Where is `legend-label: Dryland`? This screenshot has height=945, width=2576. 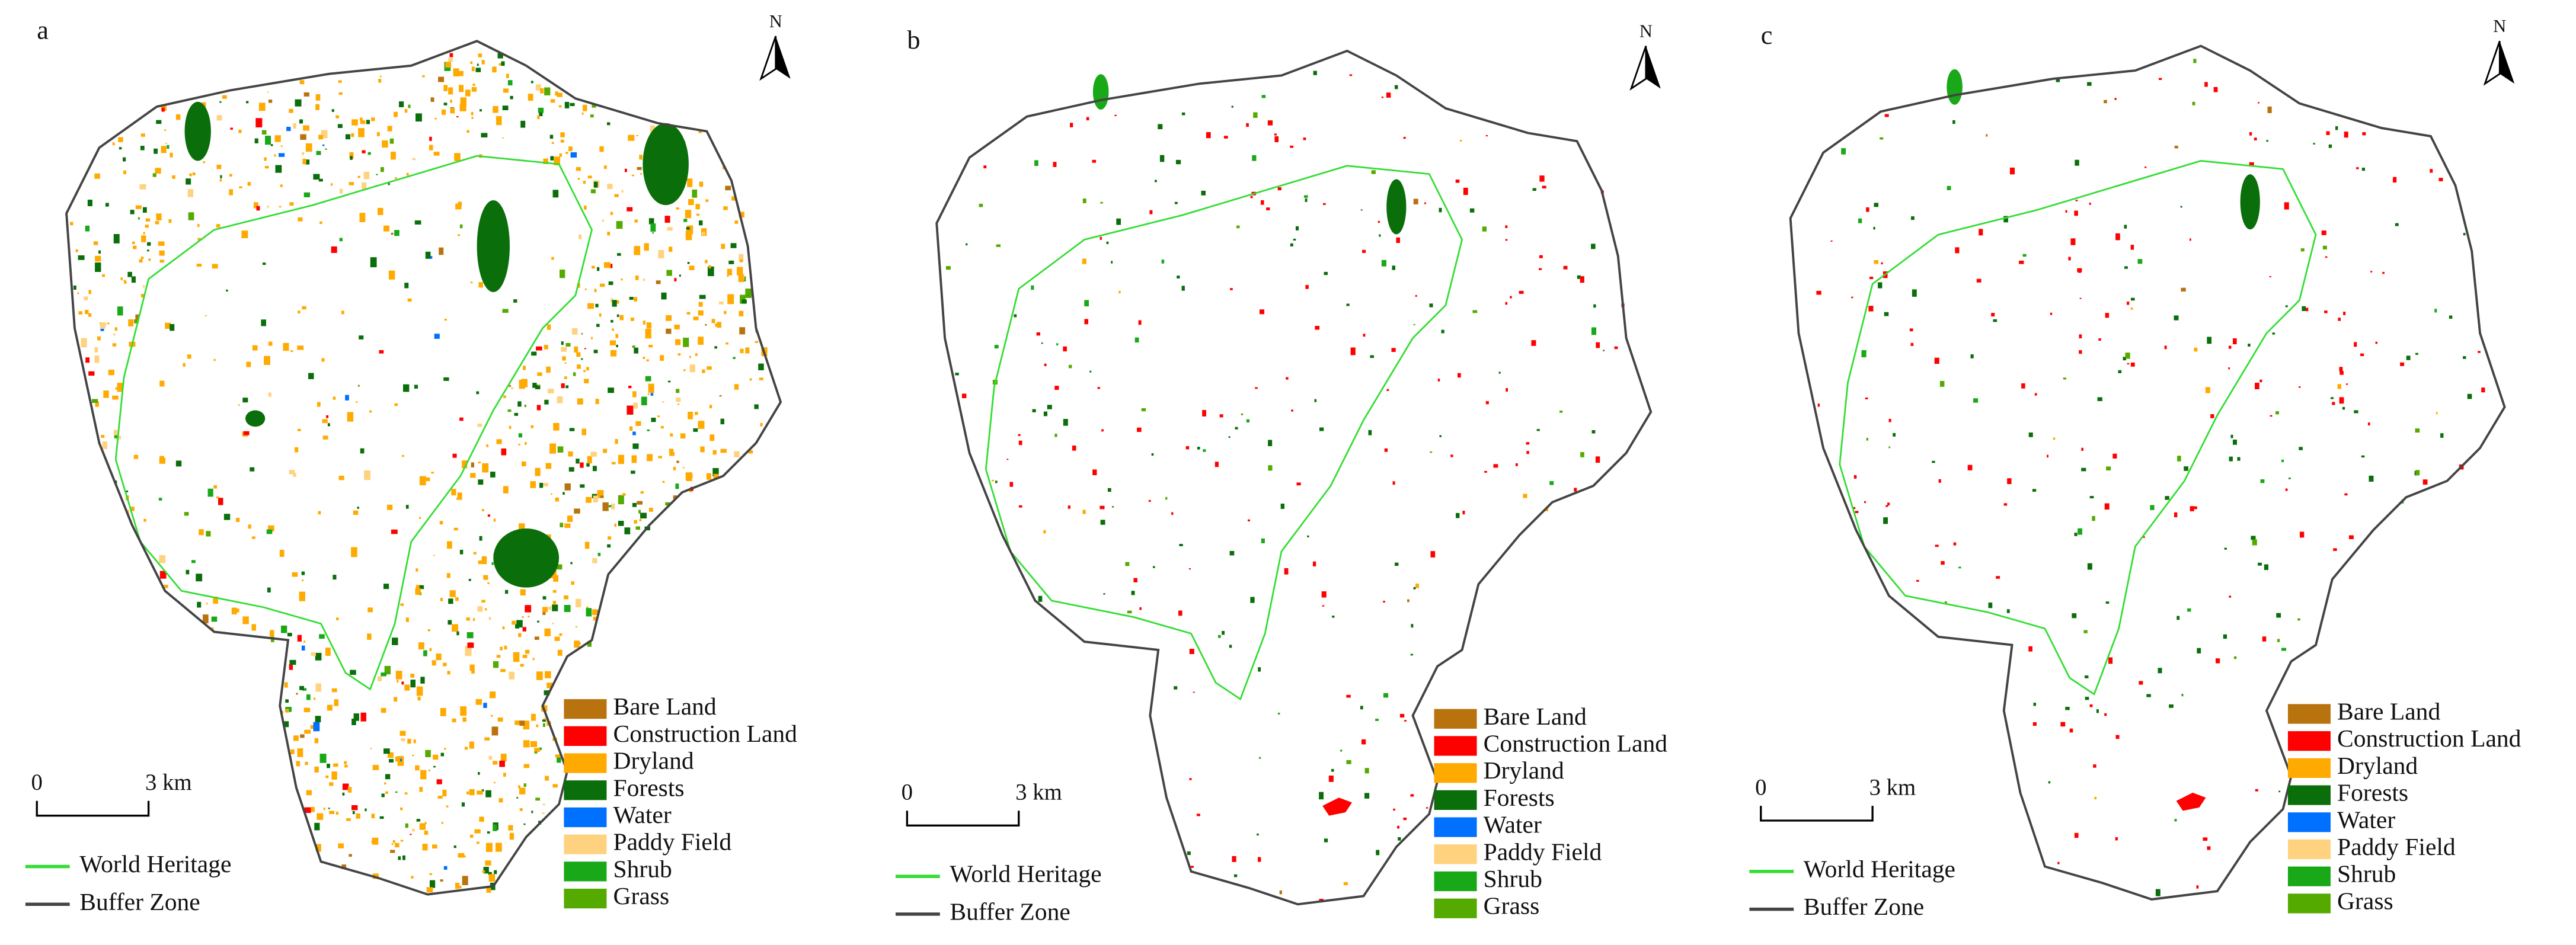
legend-label: Dryland is located at coordinates (653, 760).